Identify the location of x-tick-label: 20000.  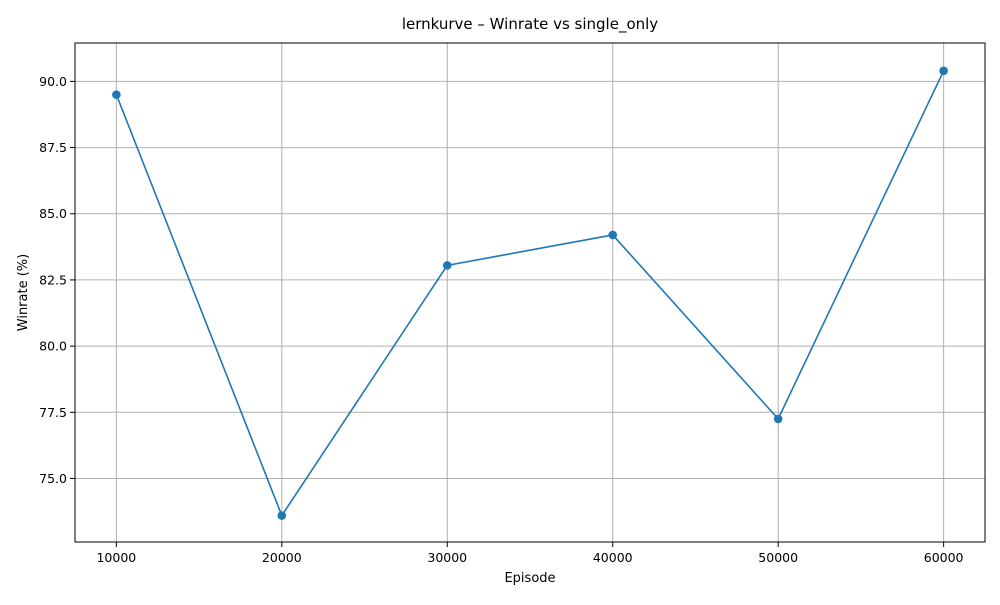
(282, 557).